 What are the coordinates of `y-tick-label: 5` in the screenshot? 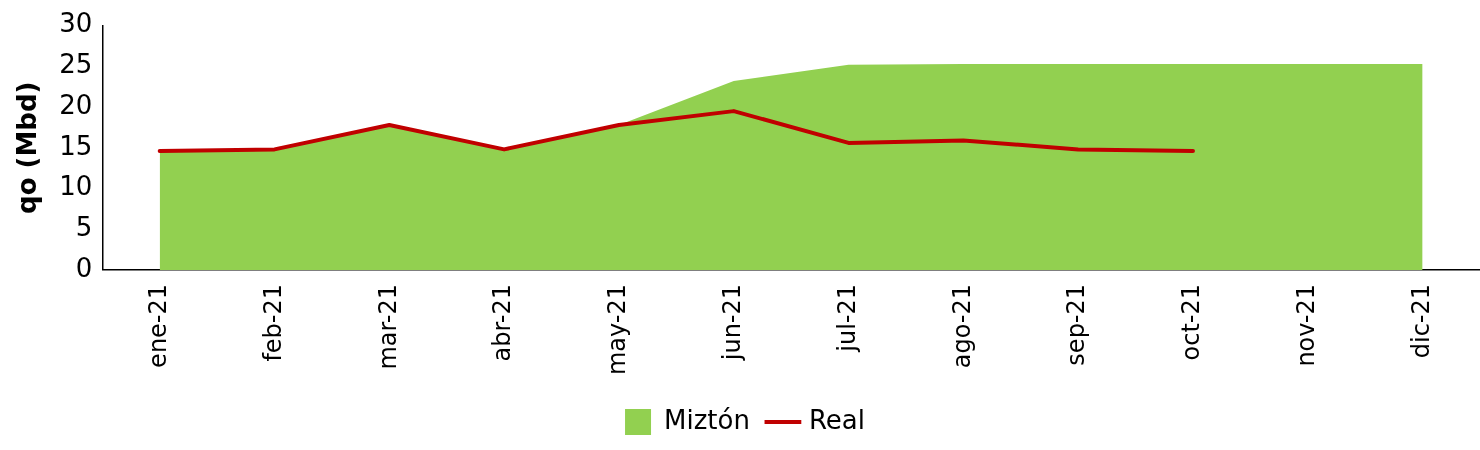 It's located at (84, 226).